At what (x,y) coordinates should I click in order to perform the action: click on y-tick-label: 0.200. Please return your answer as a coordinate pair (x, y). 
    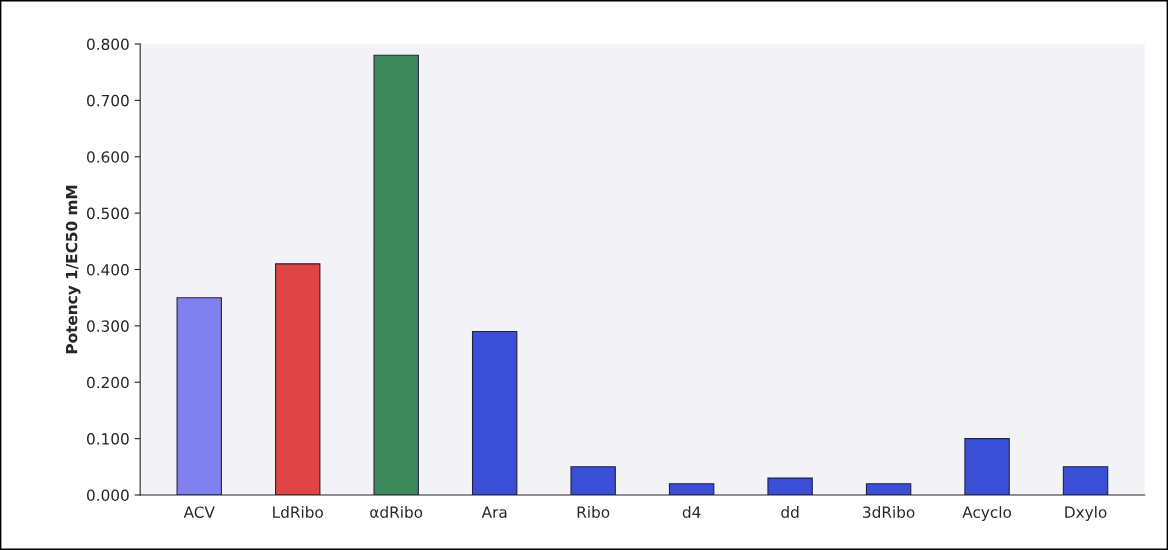
    Looking at the image, I should click on (108, 382).